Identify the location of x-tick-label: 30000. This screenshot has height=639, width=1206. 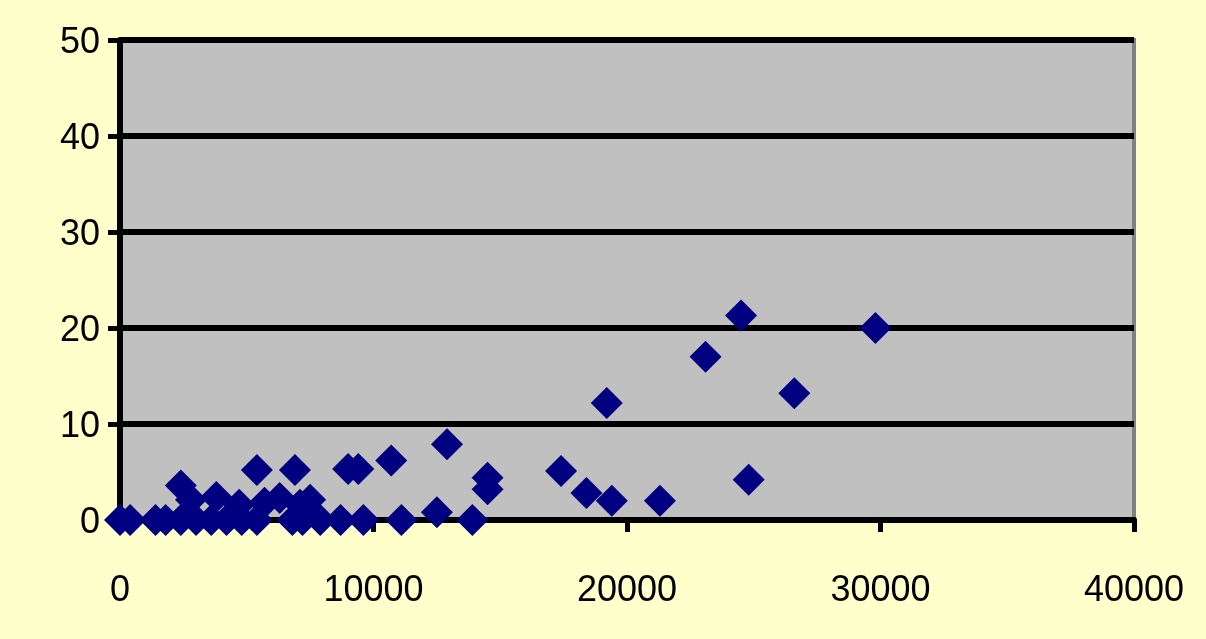
(880, 588).